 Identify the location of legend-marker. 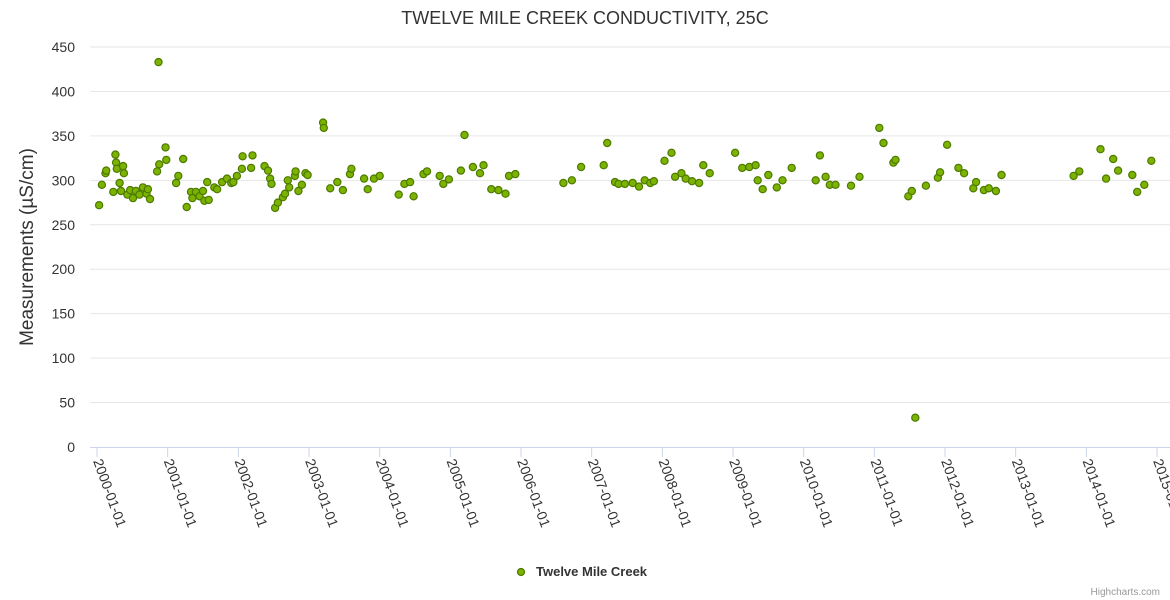
(521, 572).